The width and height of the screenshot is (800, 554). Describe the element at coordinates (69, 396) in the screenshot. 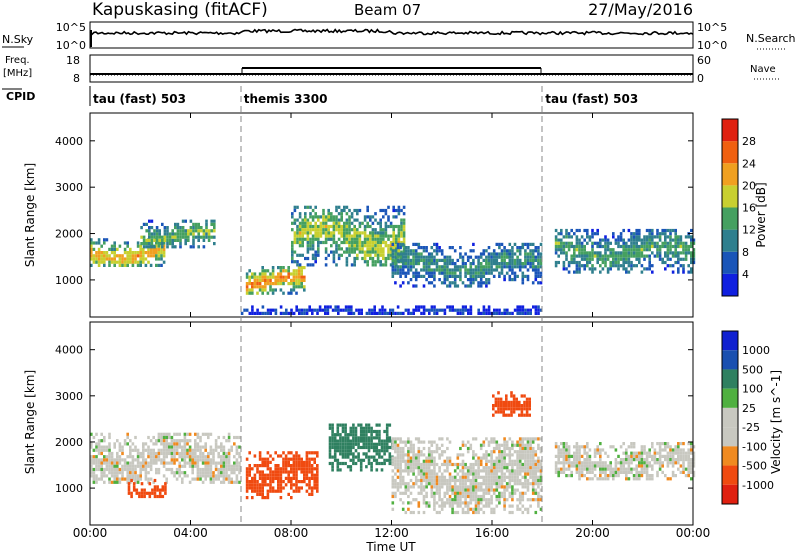

I see `y-tick-label: 3000` at that location.